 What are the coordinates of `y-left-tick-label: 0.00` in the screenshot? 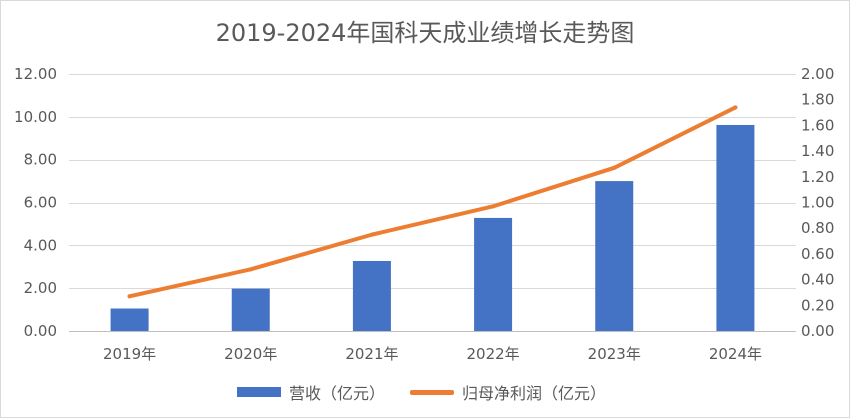 It's located at (40, 331).